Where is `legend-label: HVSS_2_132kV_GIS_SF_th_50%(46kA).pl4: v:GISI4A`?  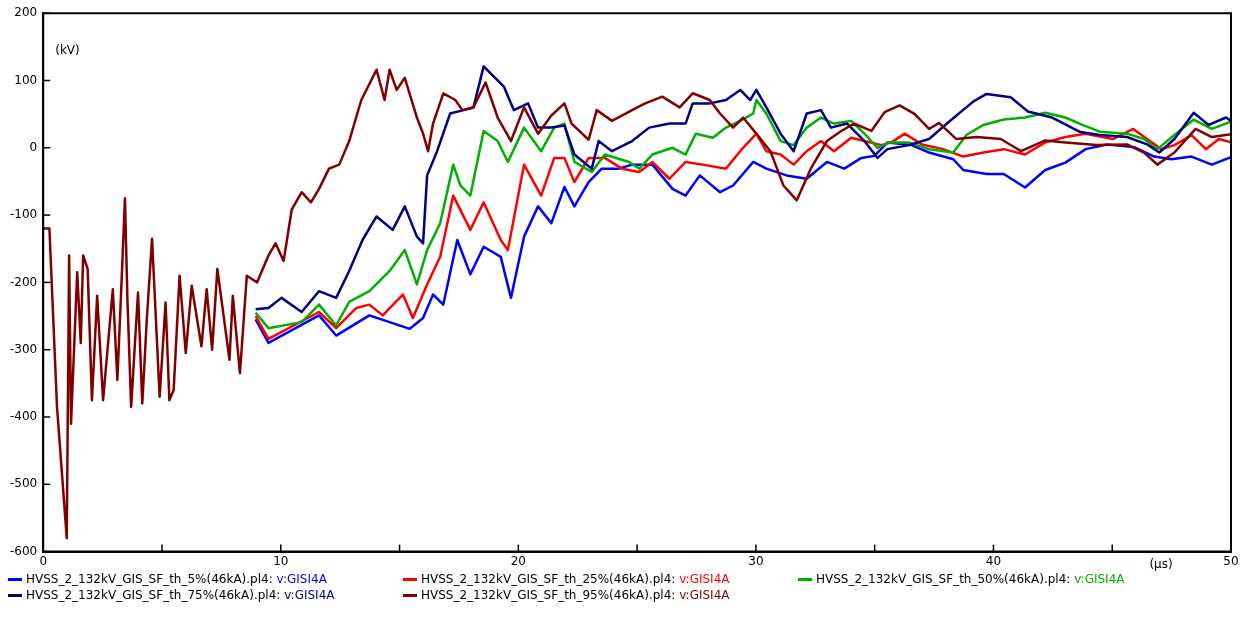 legend-label: HVSS_2_132kV_GIS_SF_th_50%(46kA).pl4: v:GISI4A is located at coordinates (970, 579).